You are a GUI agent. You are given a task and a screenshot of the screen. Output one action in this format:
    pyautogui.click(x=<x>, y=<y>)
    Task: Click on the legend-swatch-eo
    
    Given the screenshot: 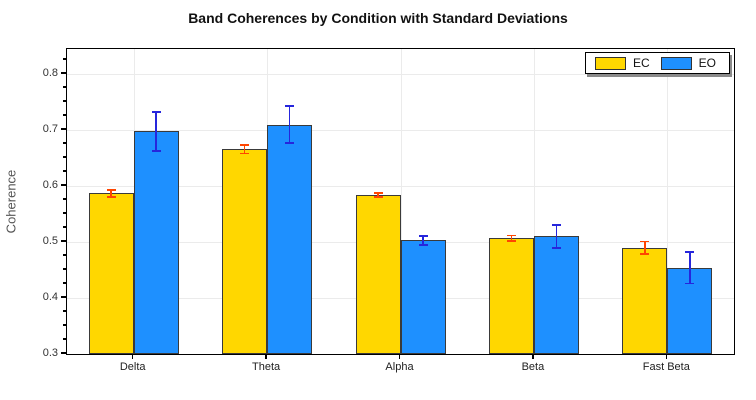 What is the action you would take?
    pyautogui.click(x=676, y=63)
    